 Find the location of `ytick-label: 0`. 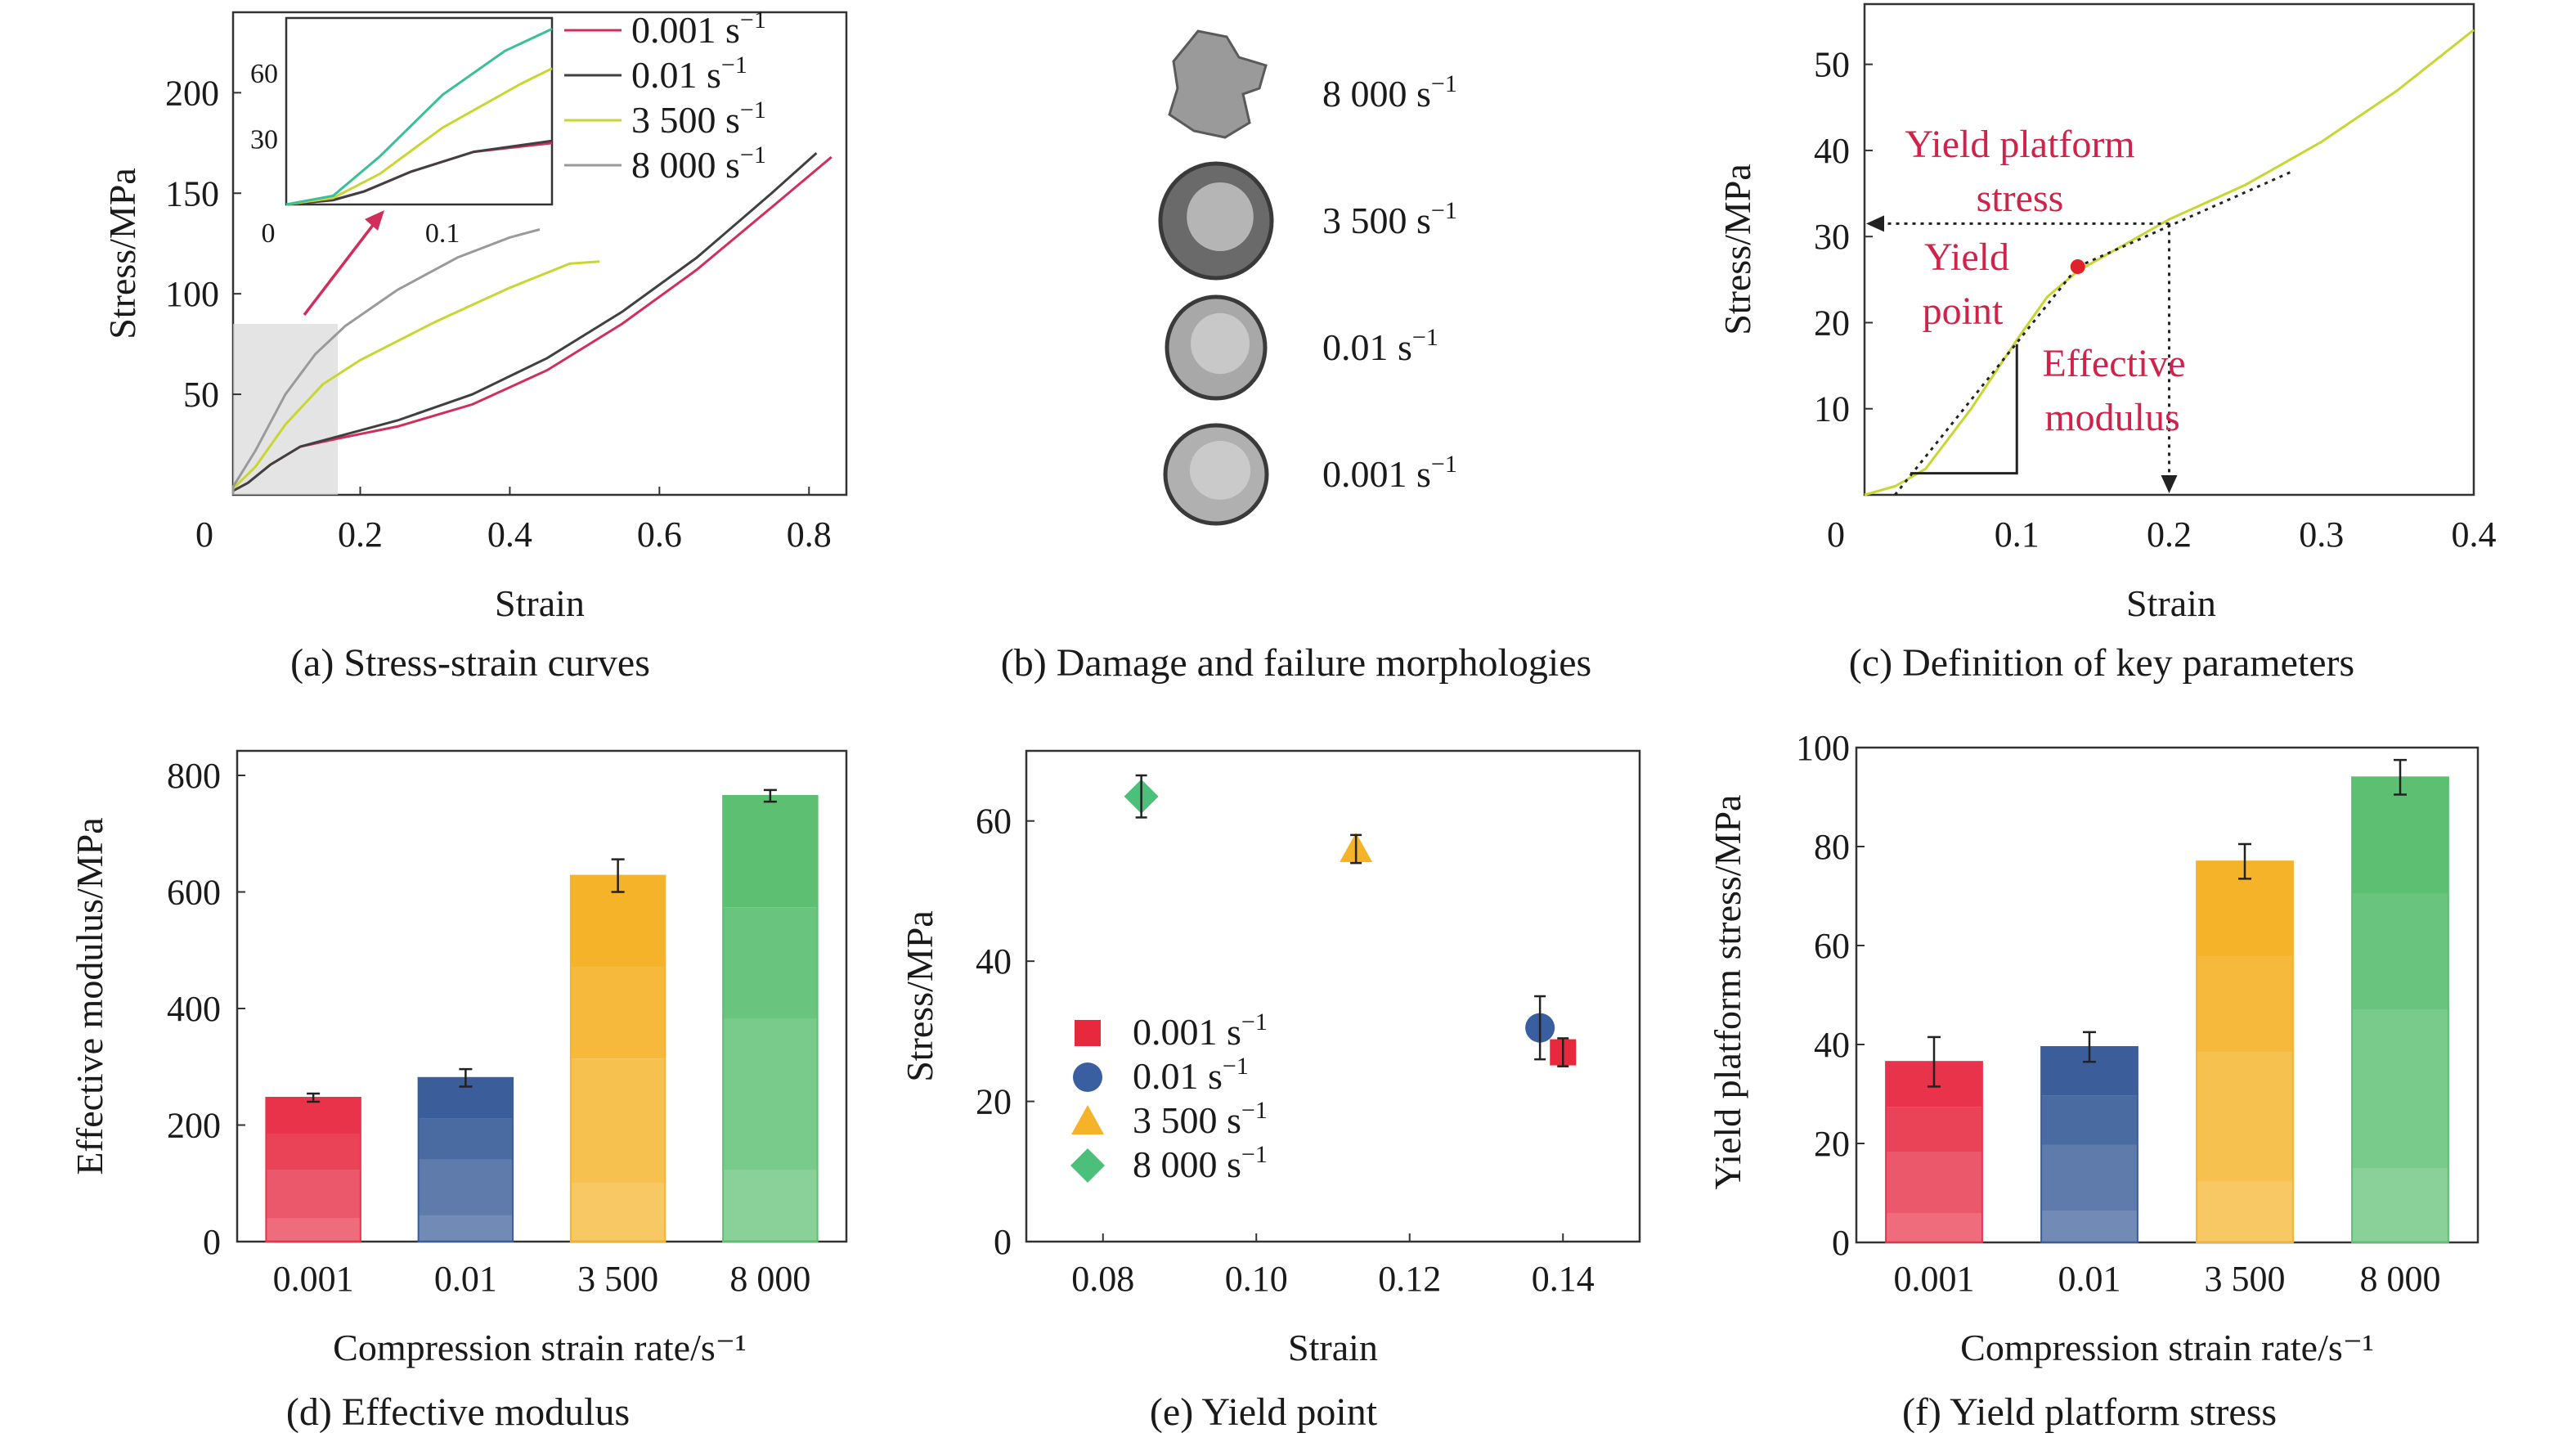

ytick-label: 0 is located at coordinates (212, 1242).